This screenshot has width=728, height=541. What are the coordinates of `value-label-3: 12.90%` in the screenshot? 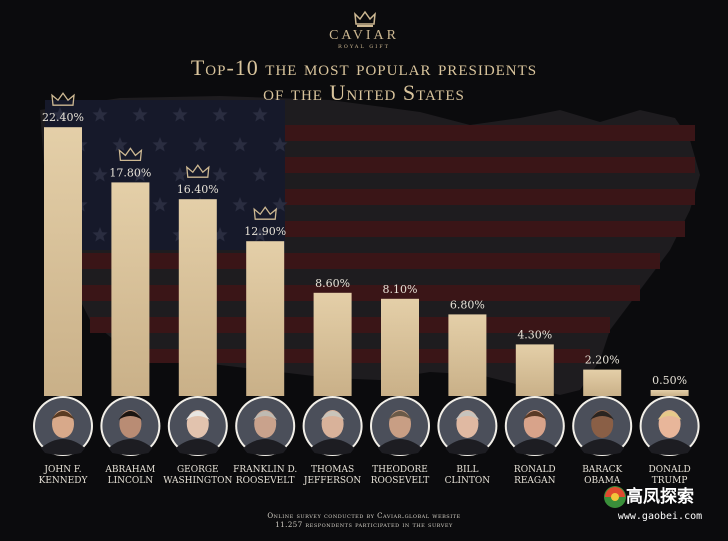 It's located at (265, 231).